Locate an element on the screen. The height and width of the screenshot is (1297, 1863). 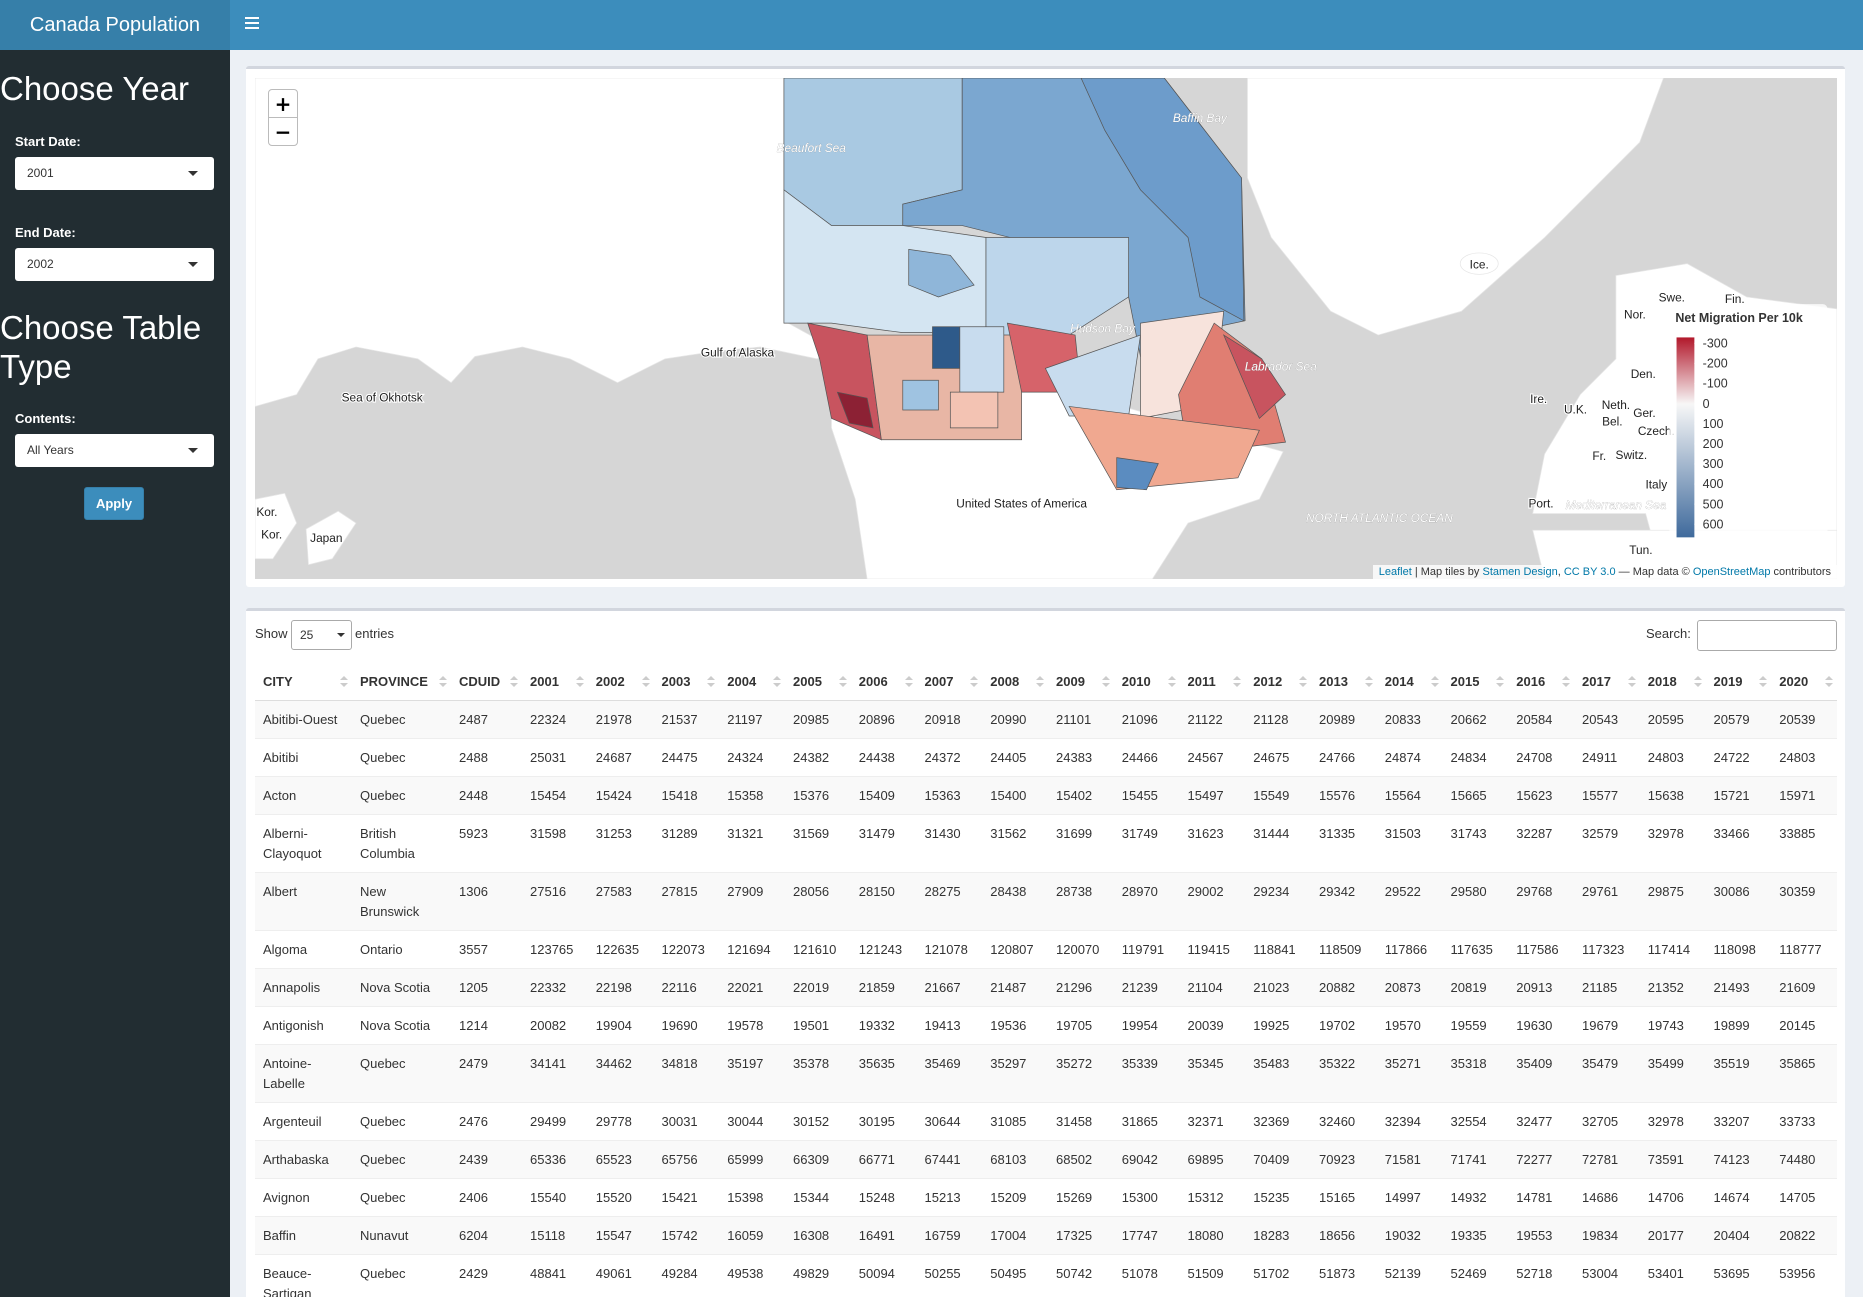
table-cell: 35297 is located at coordinates (1015, 1073).